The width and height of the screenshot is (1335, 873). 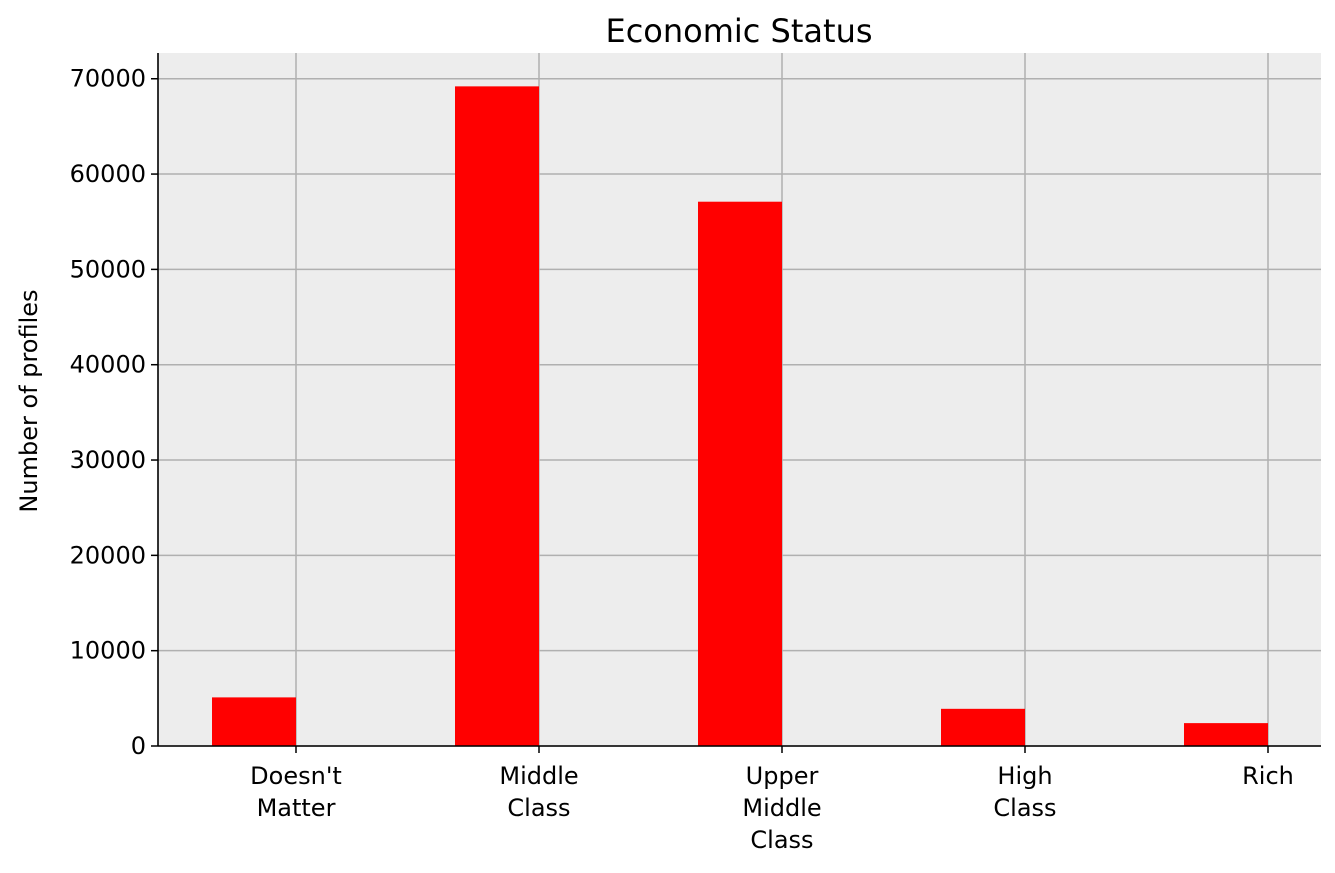 What do you see at coordinates (29, 400) in the screenshot?
I see `y-axis-label: Number of profiles` at bounding box center [29, 400].